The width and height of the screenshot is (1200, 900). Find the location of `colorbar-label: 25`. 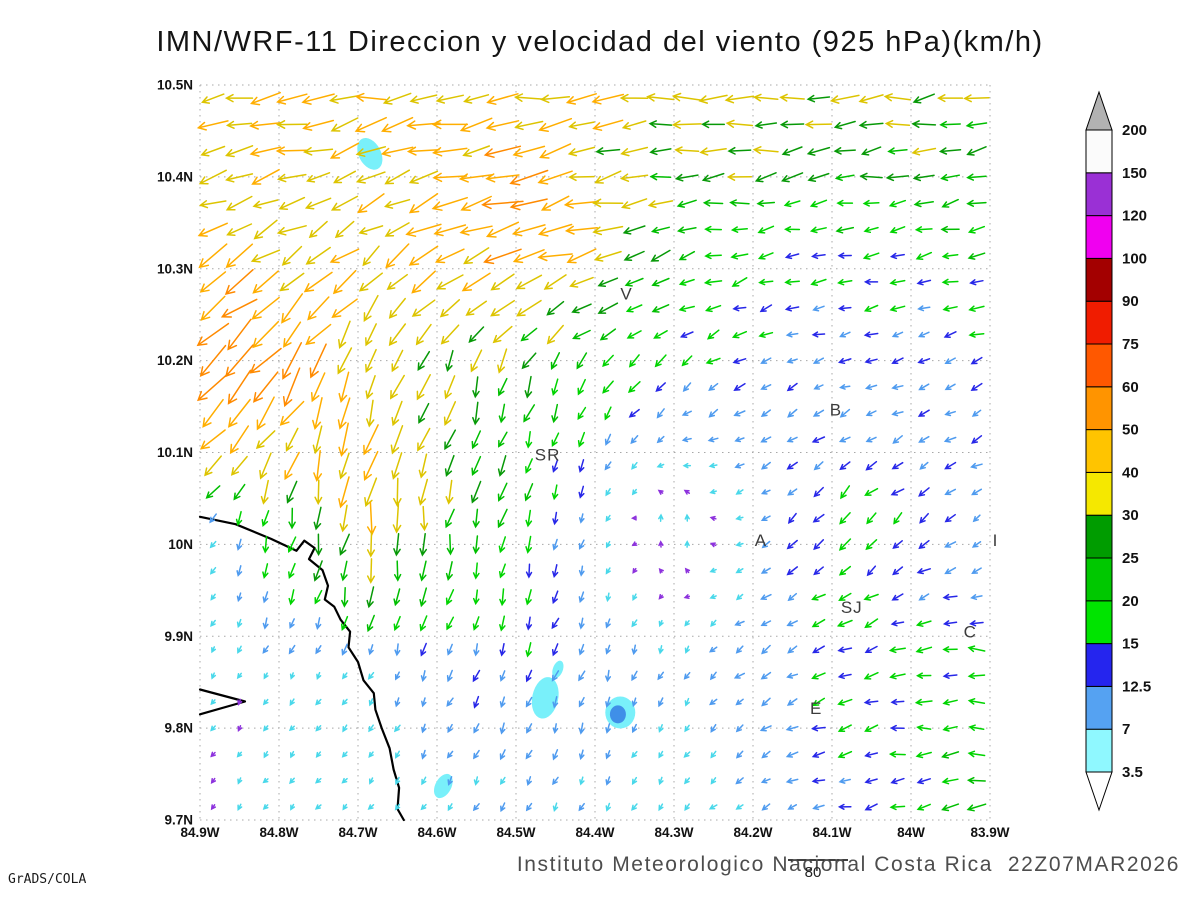

colorbar-label: 25 is located at coordinates (1130, 558).